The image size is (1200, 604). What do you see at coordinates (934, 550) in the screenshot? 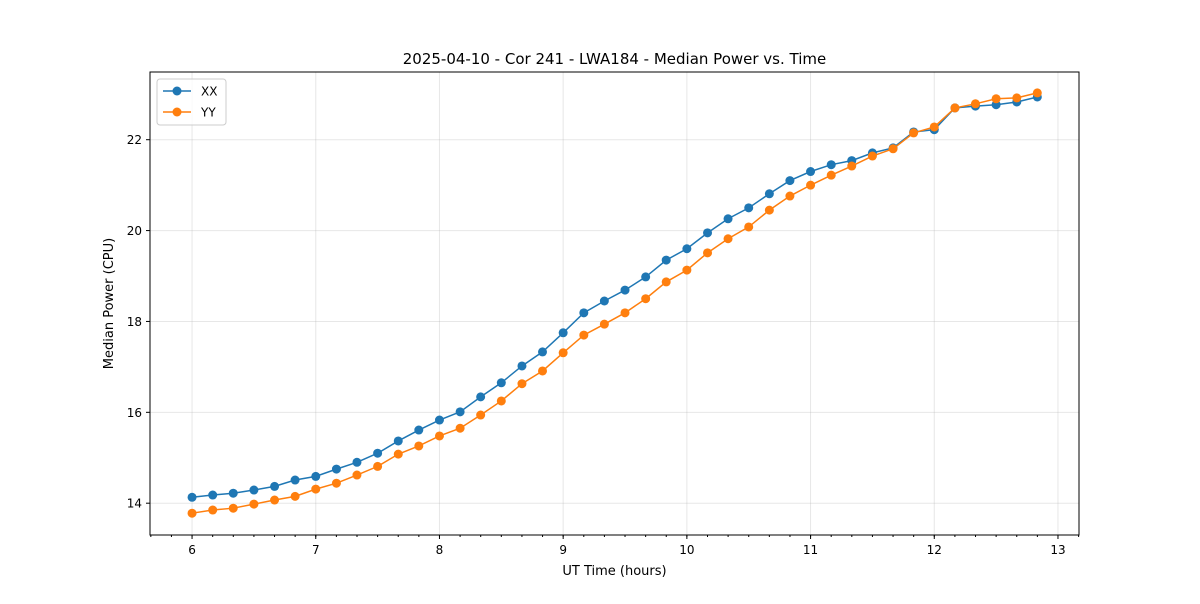
I see `x-tick-label: 12` at bounding box center [934, 550].